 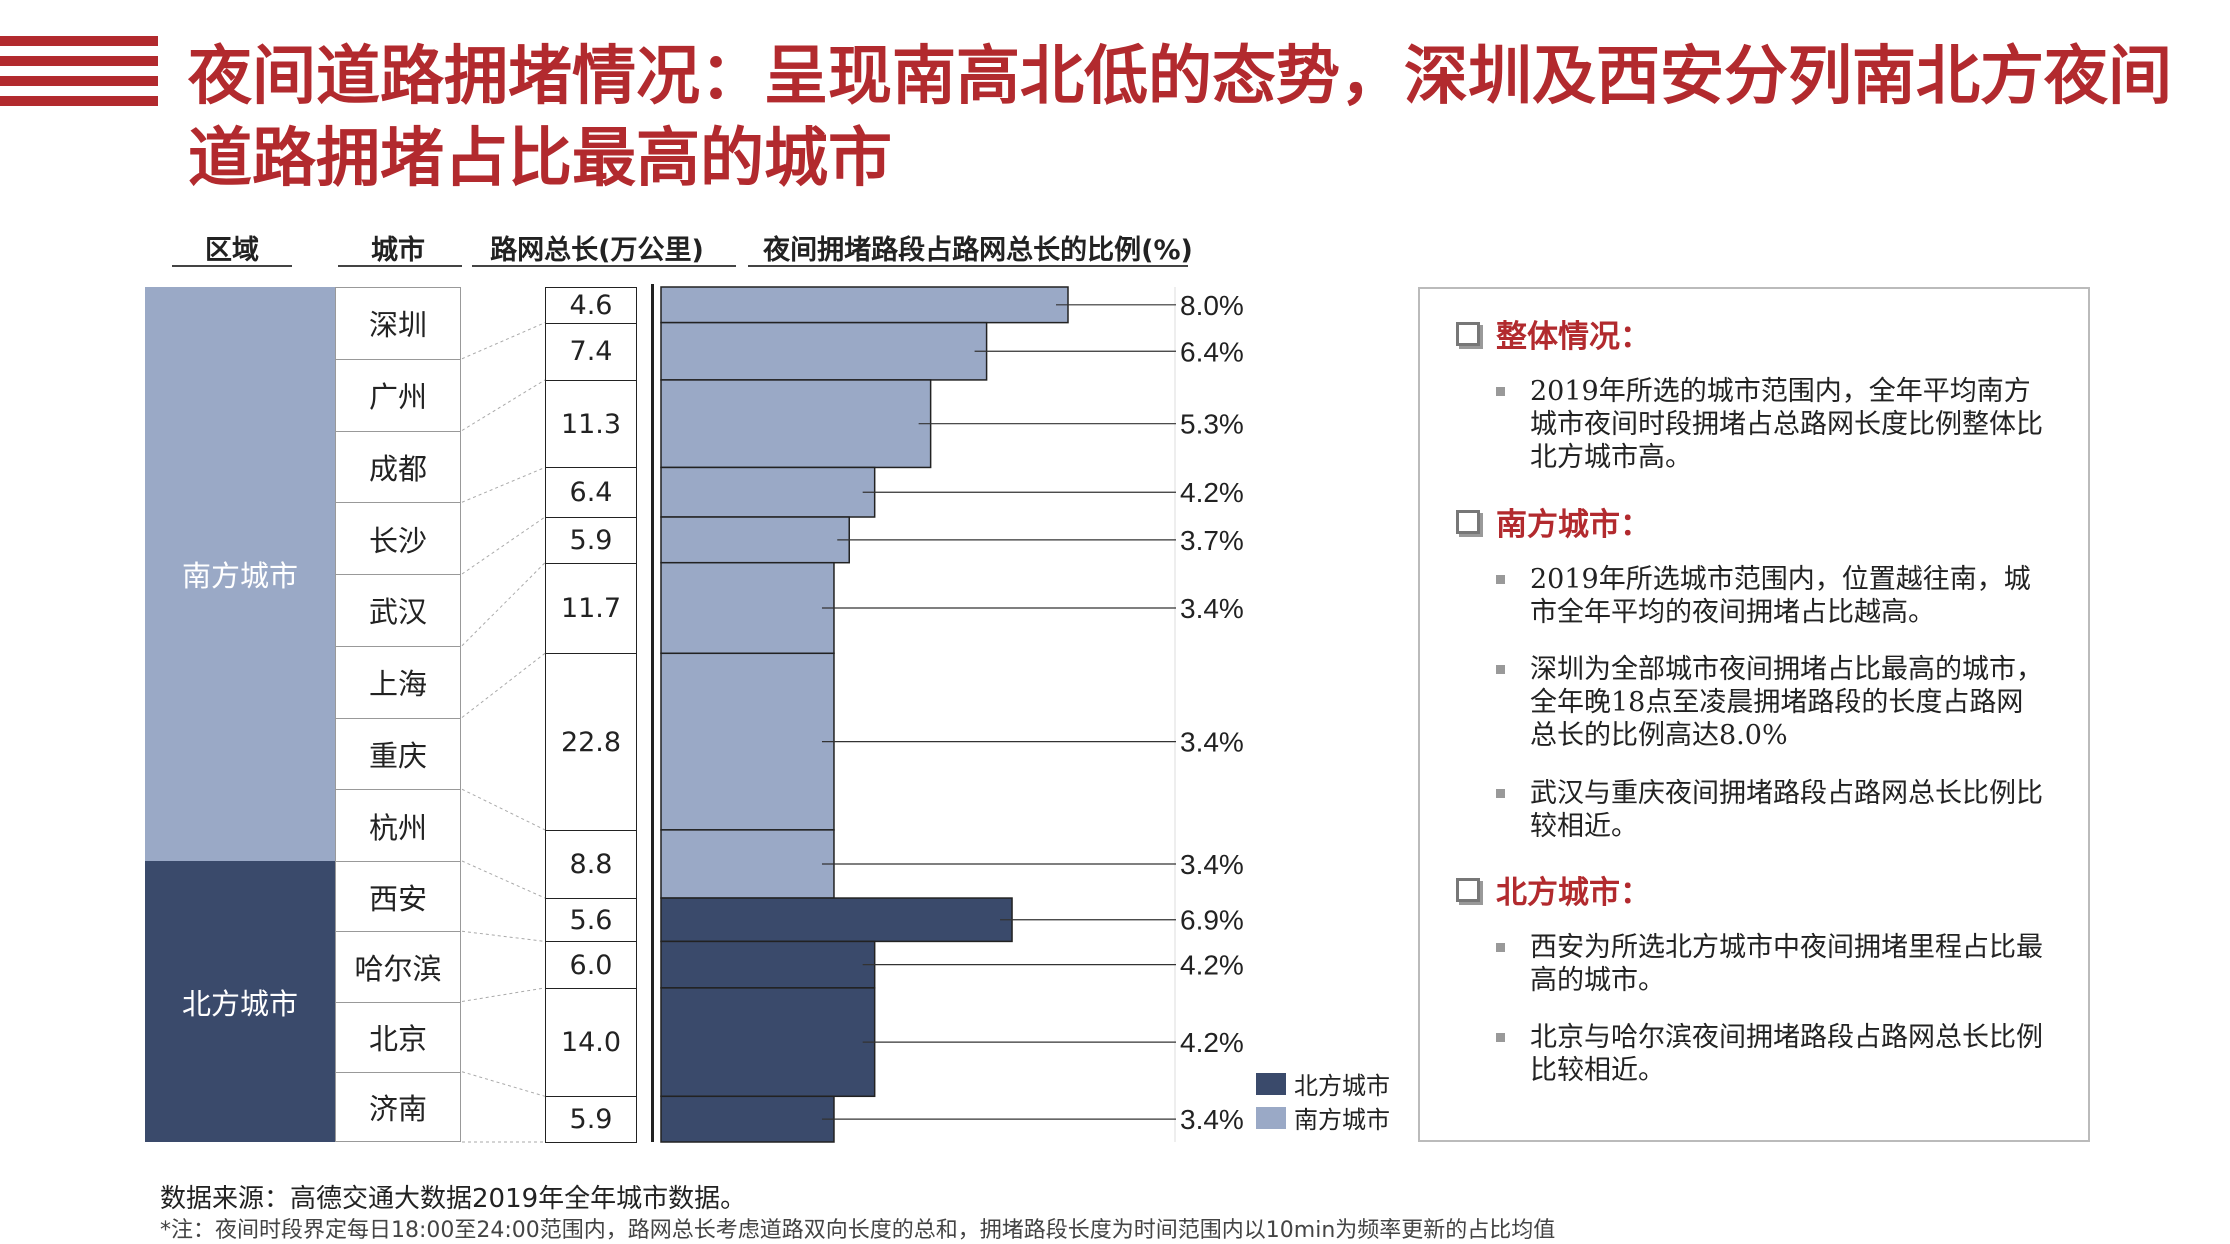 I want to click on city-label: 西安, so click(x=398, y=896).